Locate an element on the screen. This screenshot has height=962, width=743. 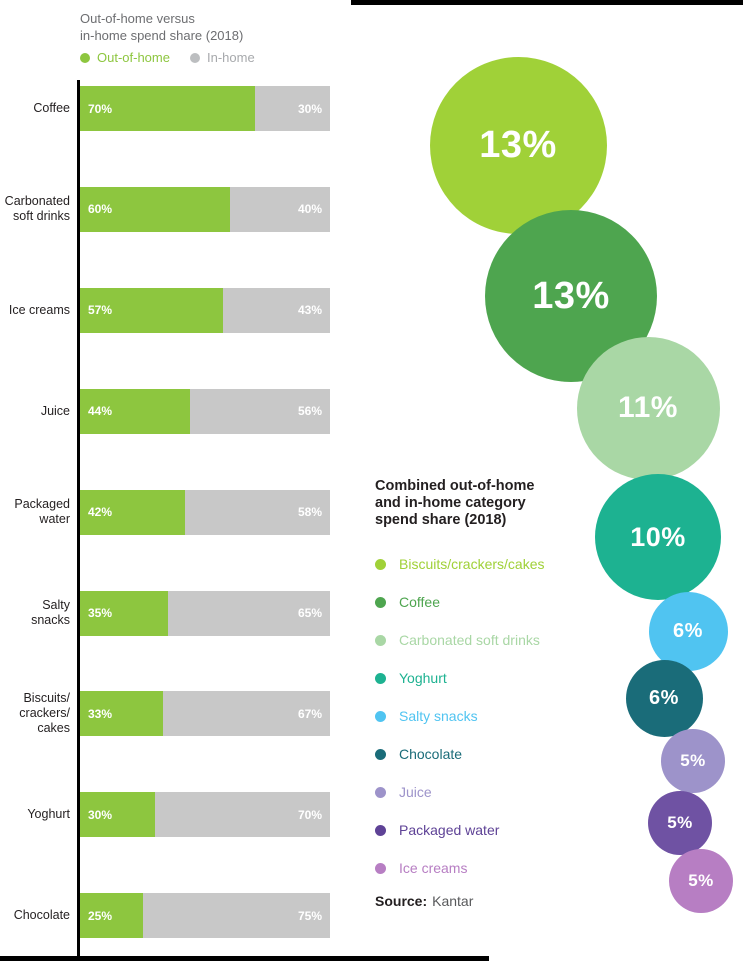
bar-value-in-home: 65% is located at coordinates (309, 613).